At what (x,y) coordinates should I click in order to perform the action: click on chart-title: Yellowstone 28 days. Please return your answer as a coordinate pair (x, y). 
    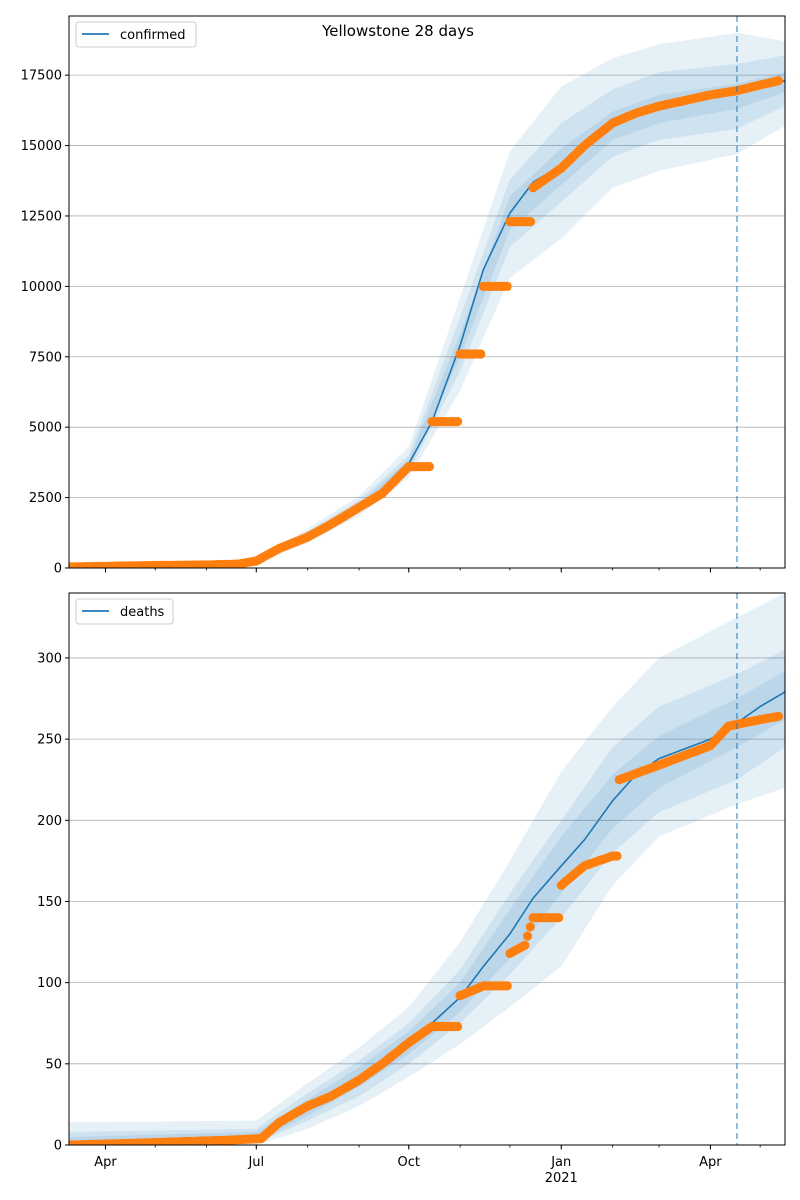
    Looking at the image, I should click on (397, 31).